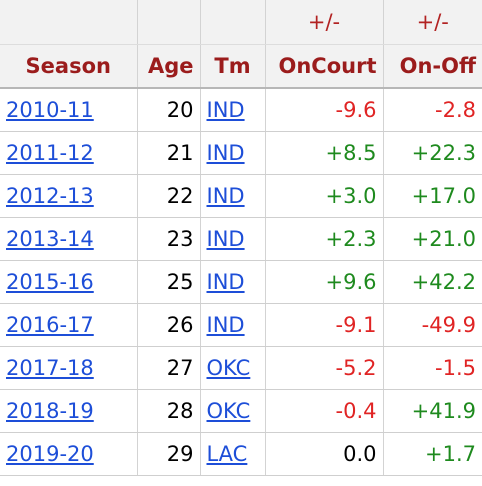 The image size is (482, 486). I want to click on season-cell: 2017-18, so click(69, 368).